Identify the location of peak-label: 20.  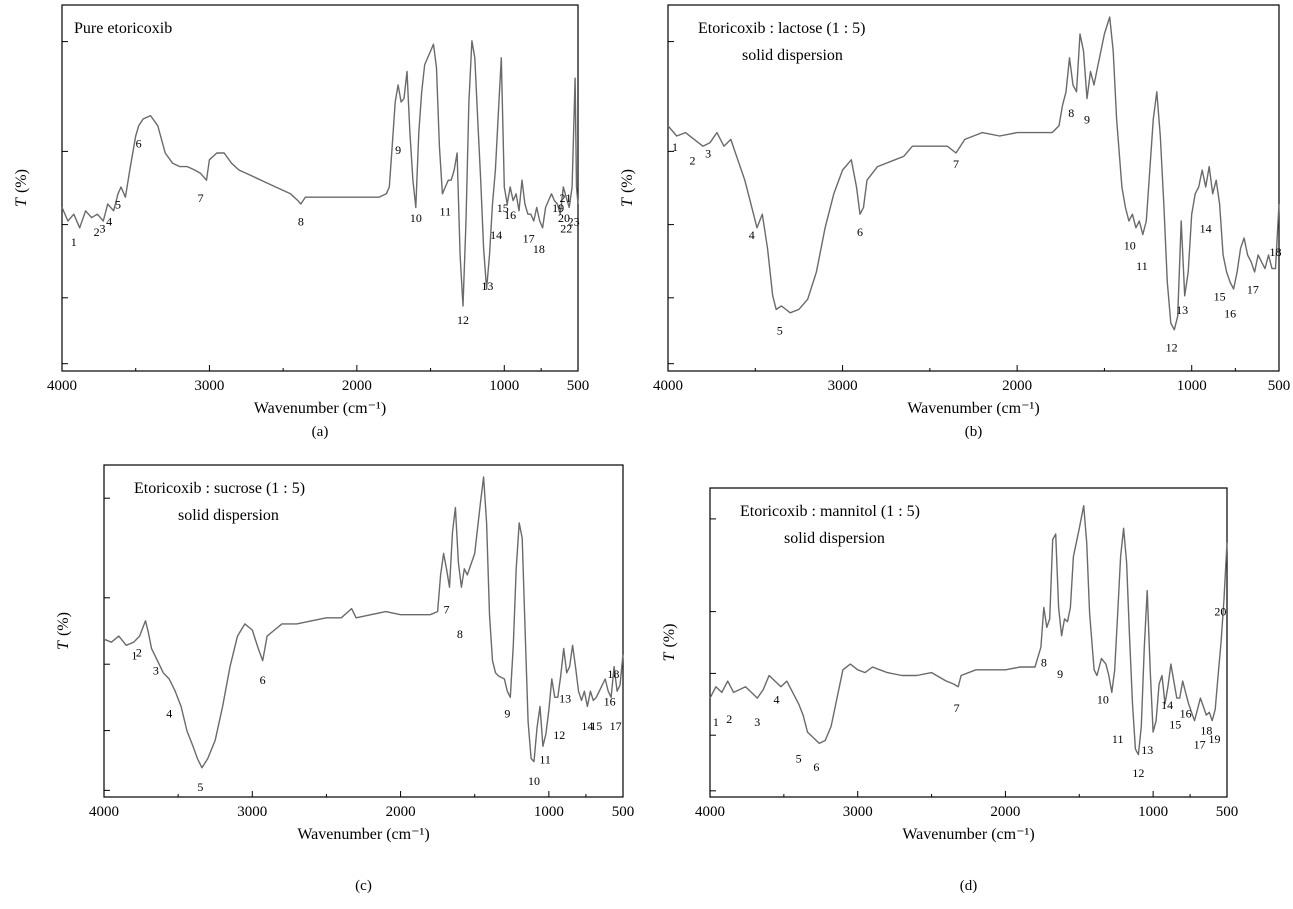
(1220, 612).